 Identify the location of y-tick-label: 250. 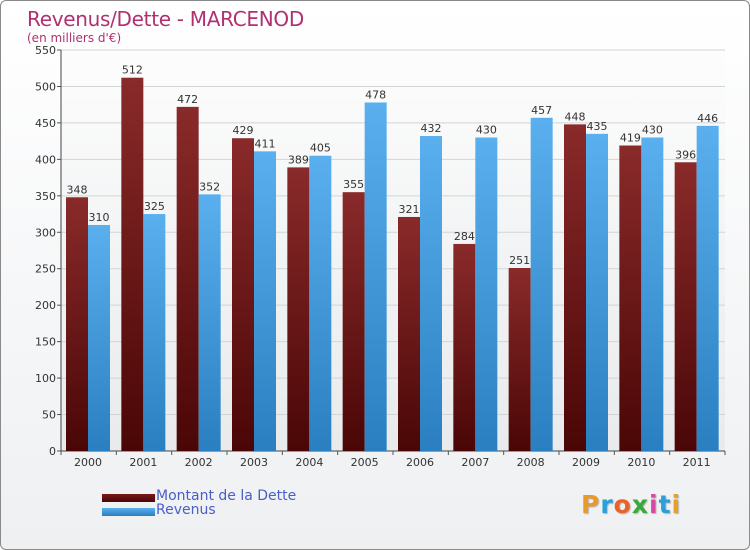
(45, 269).